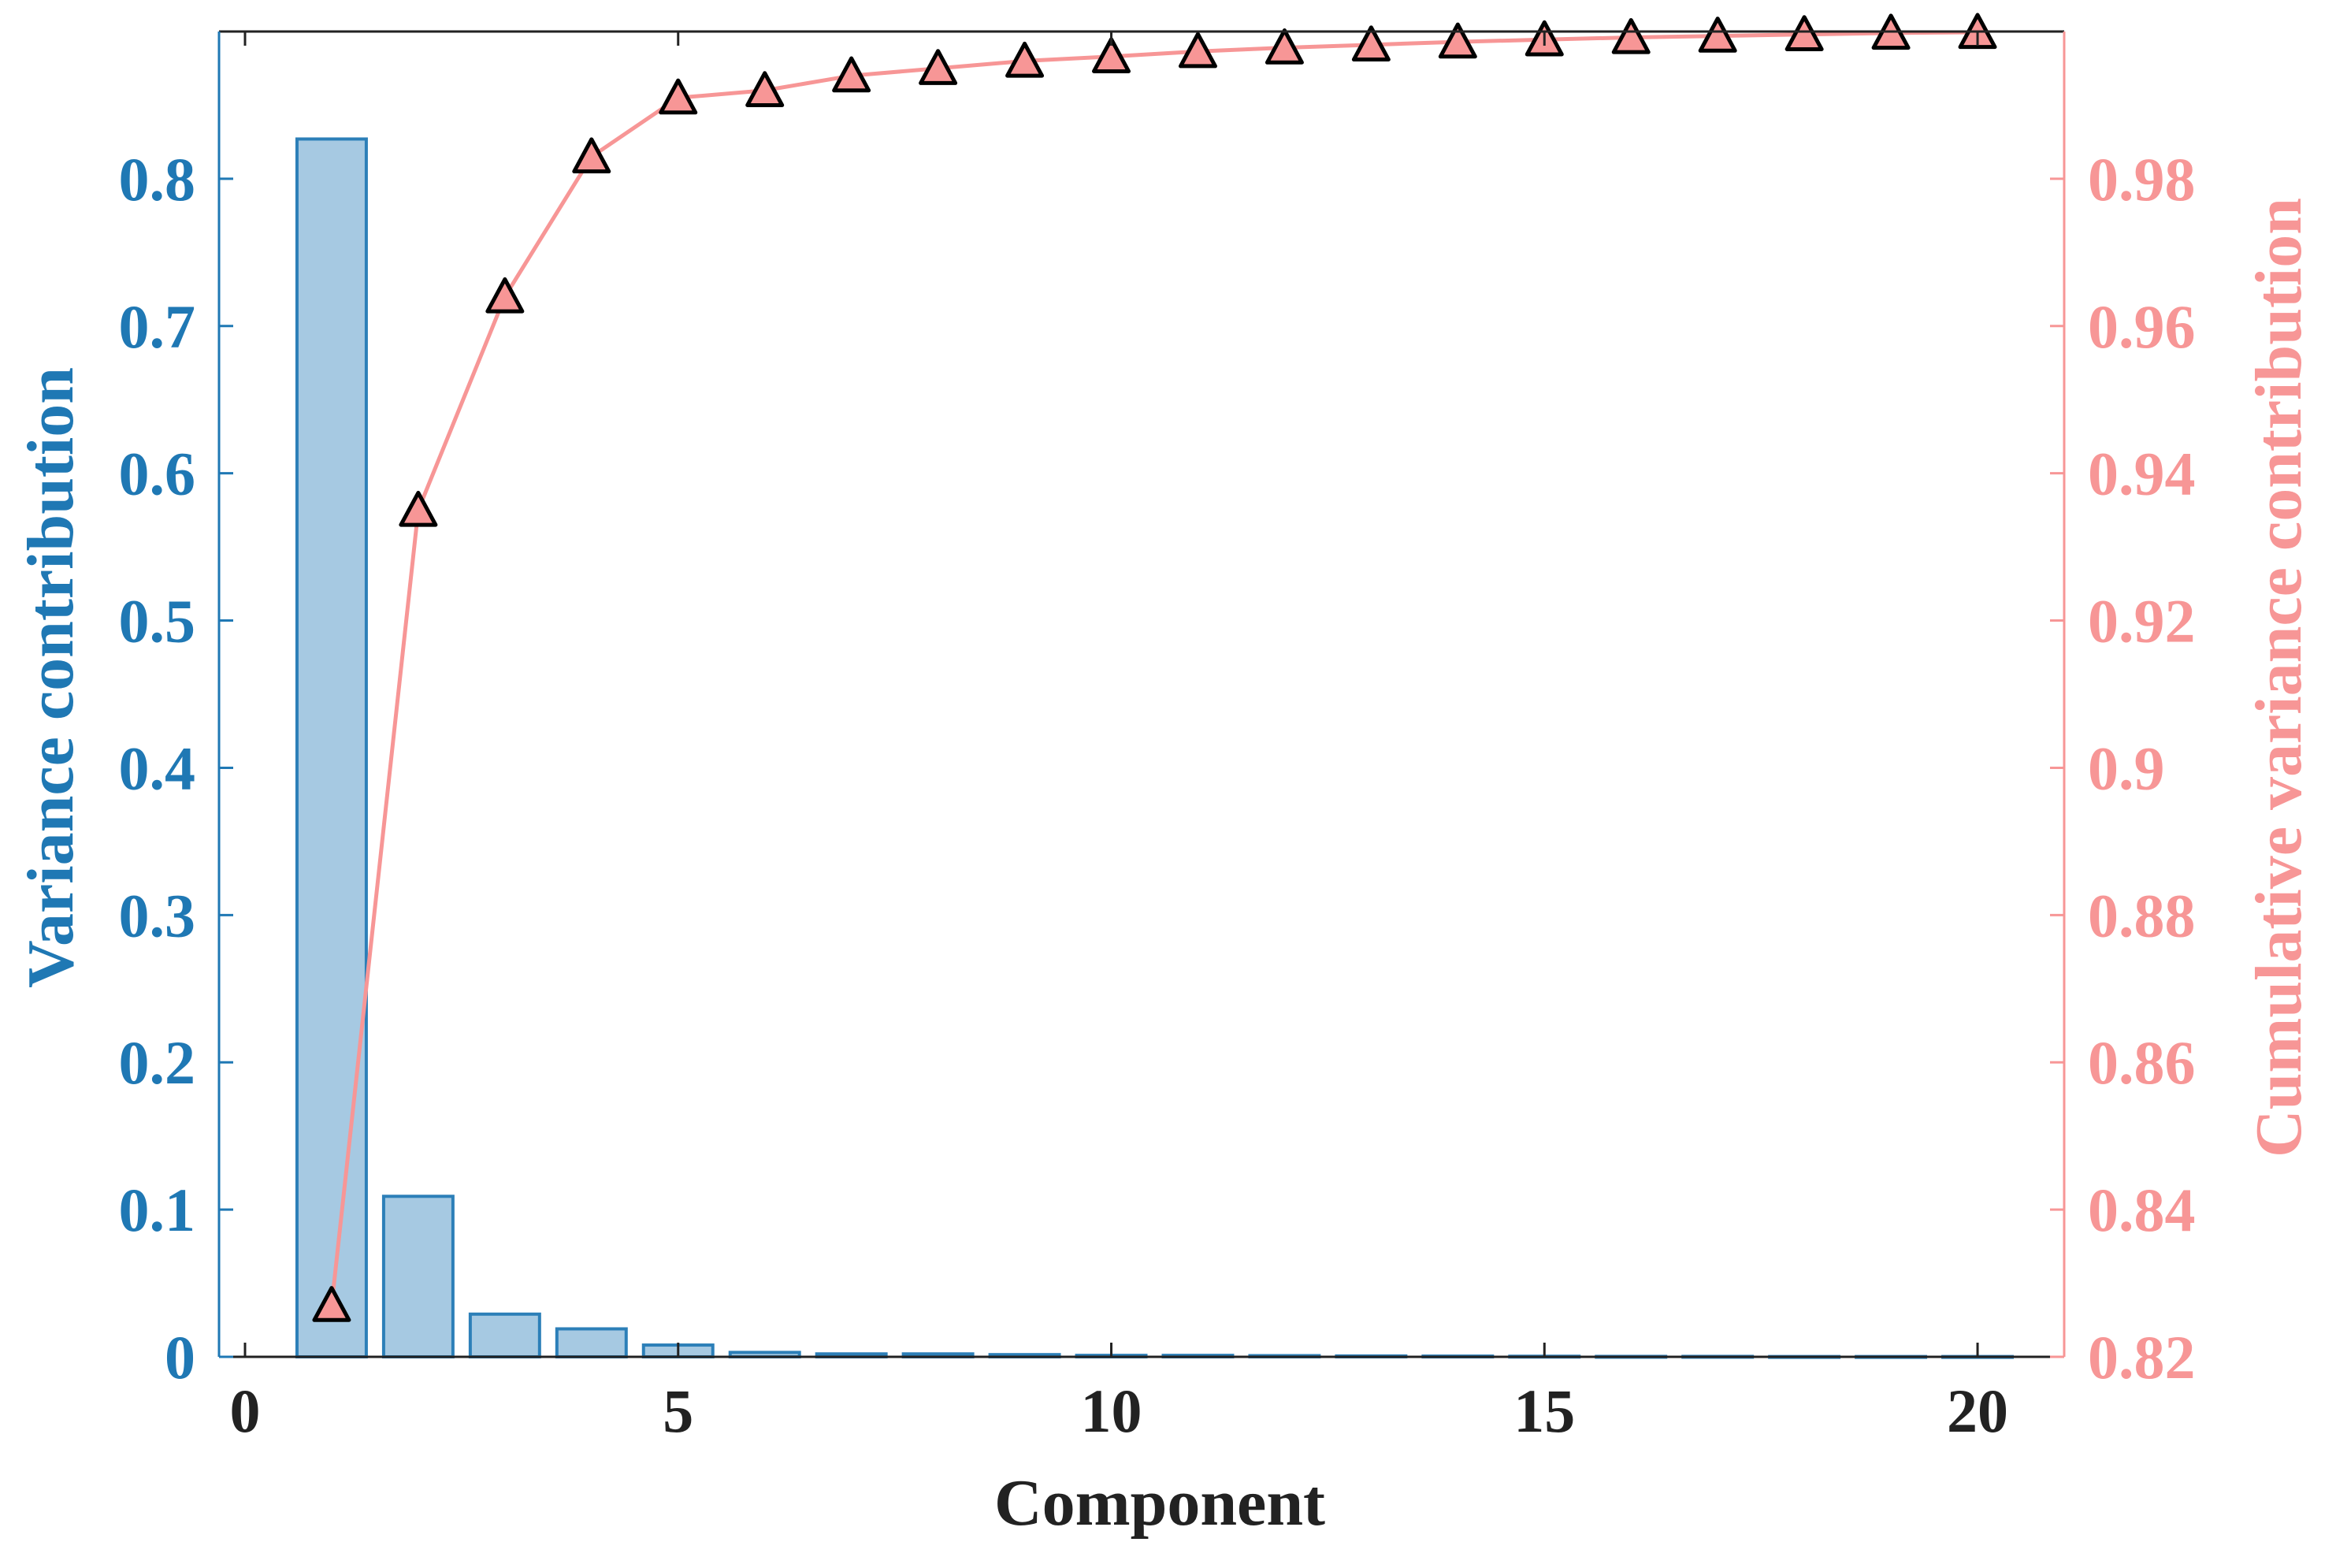  What do you see at coordinates (157, 326) in the screenshot?
I see `y-tick-label-7: 0.7` at bounding box center [157, 326].